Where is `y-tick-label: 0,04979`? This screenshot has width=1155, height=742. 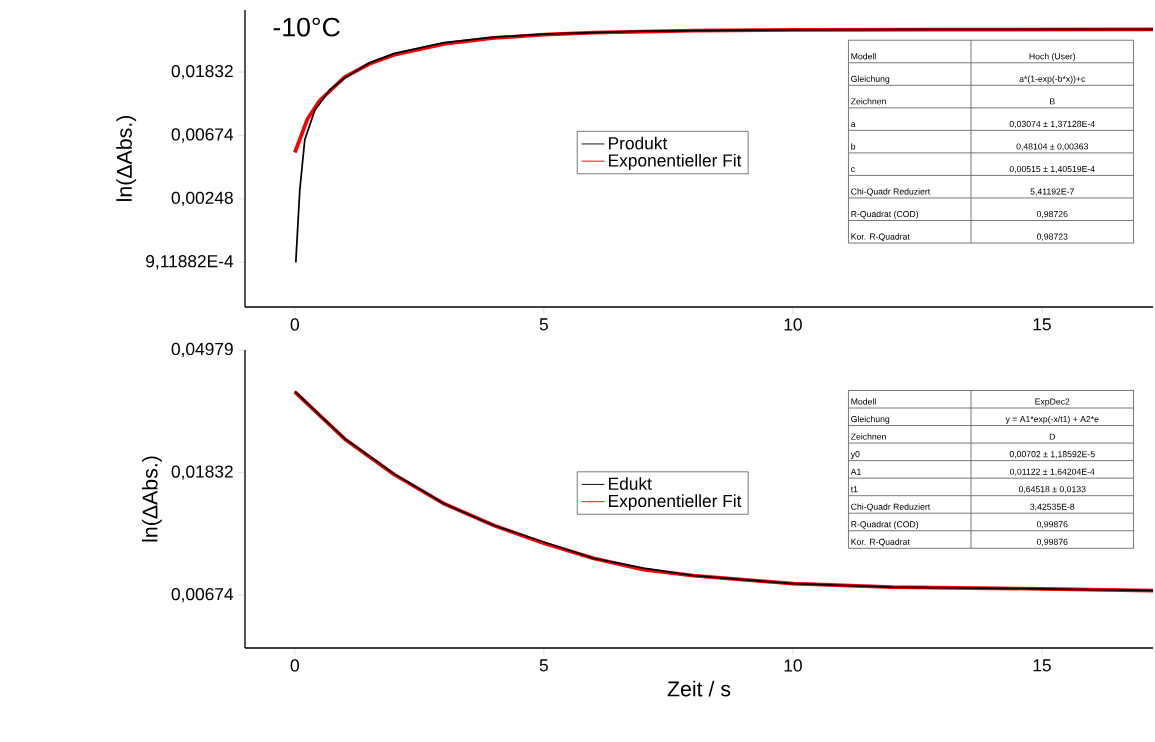
y-tick-label: 0,04979 is located at coordinates (202, 350).